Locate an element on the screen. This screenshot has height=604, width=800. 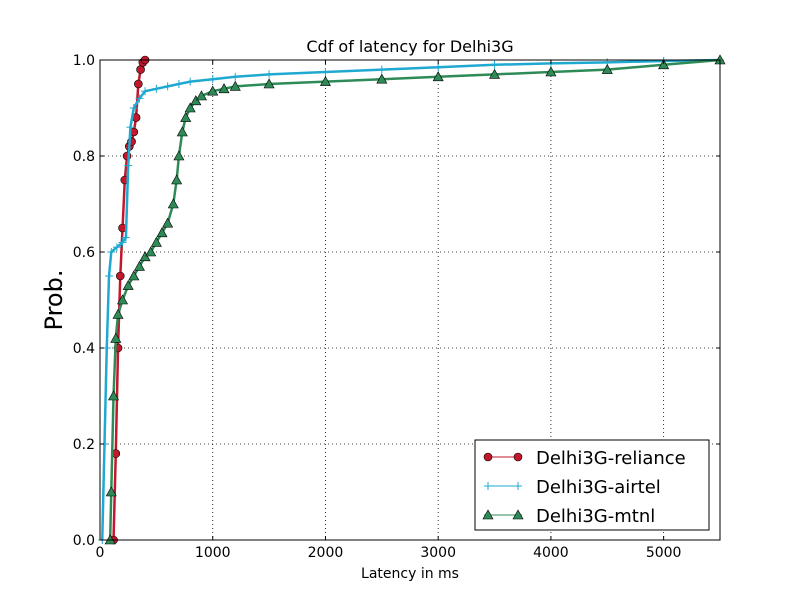
y-axis-label: Prob. is located at coordinates (54, 300).